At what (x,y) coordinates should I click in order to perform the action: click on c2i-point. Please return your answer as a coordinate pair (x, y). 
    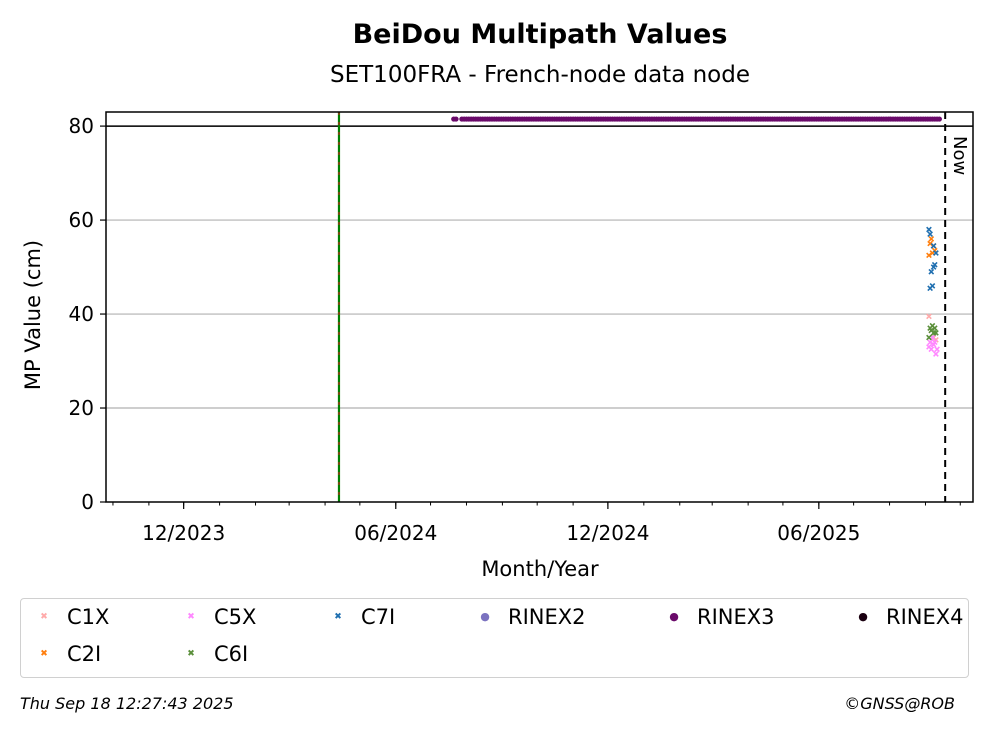
    Looking at the image, I should click on (931, 239).